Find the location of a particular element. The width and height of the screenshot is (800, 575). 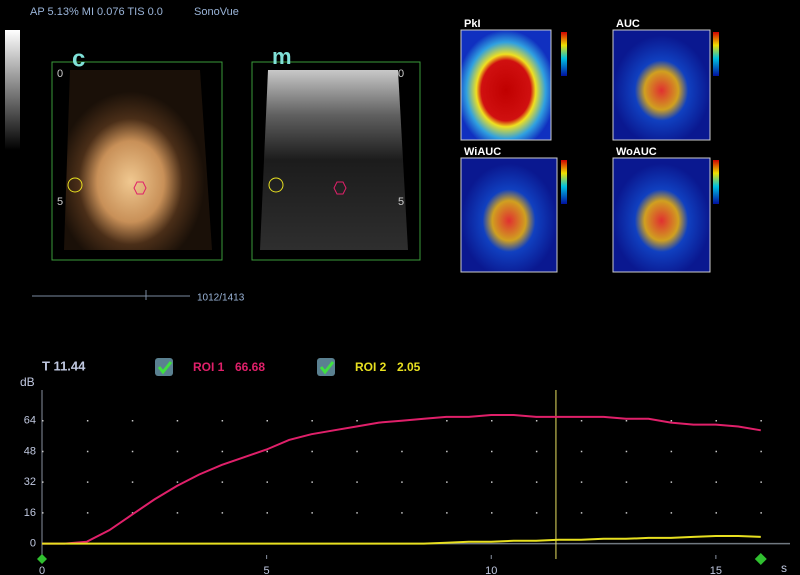

x-axis-label: s is located at coordinates (784, 568).